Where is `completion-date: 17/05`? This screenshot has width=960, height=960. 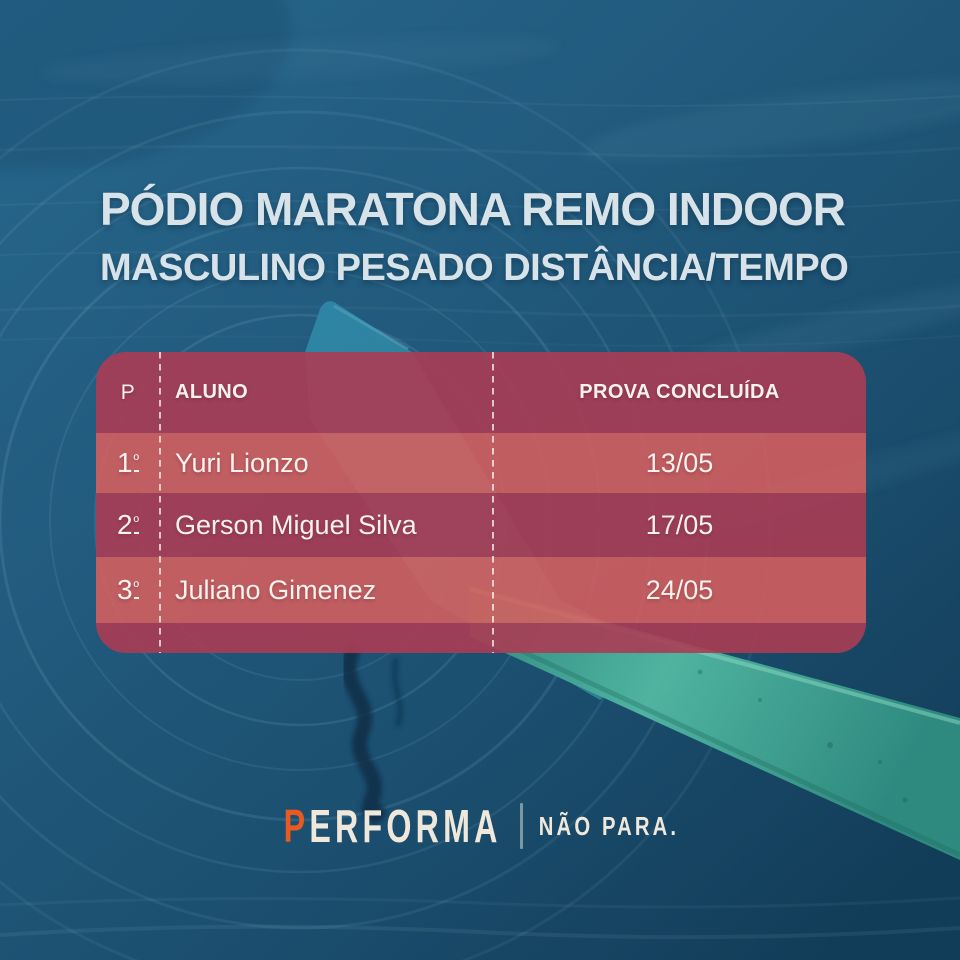 completion-date: 17/05 is located at coordinates (679, 524).